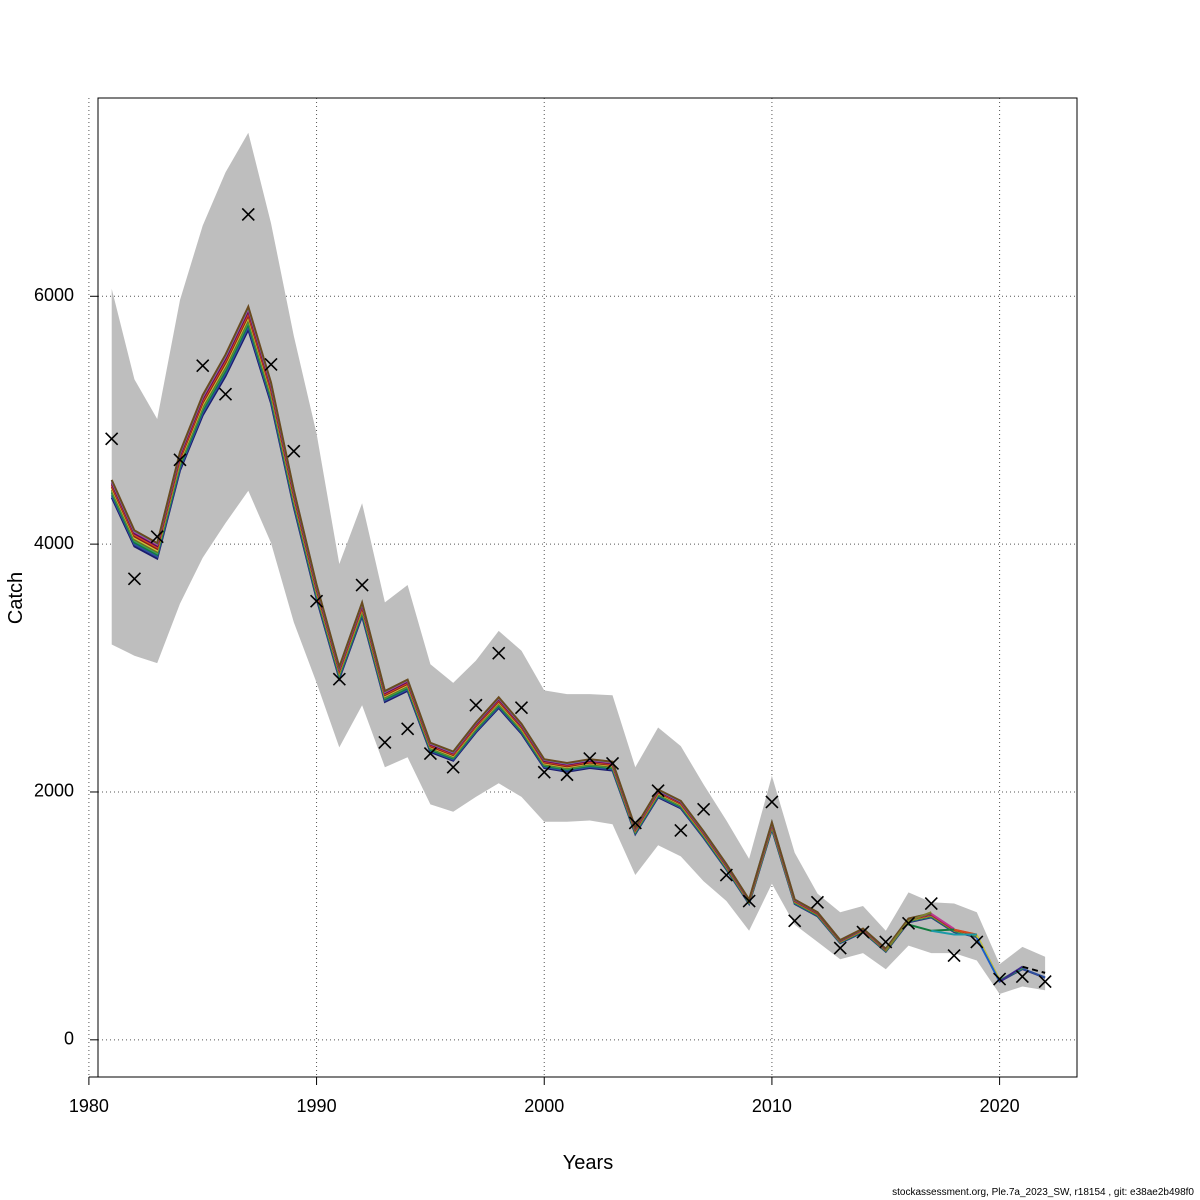 This screenshot has height=1200, width=1200. Describe the element at coordinates (749, 901) in the screenshot. I see `observed-point-2009` at that location.